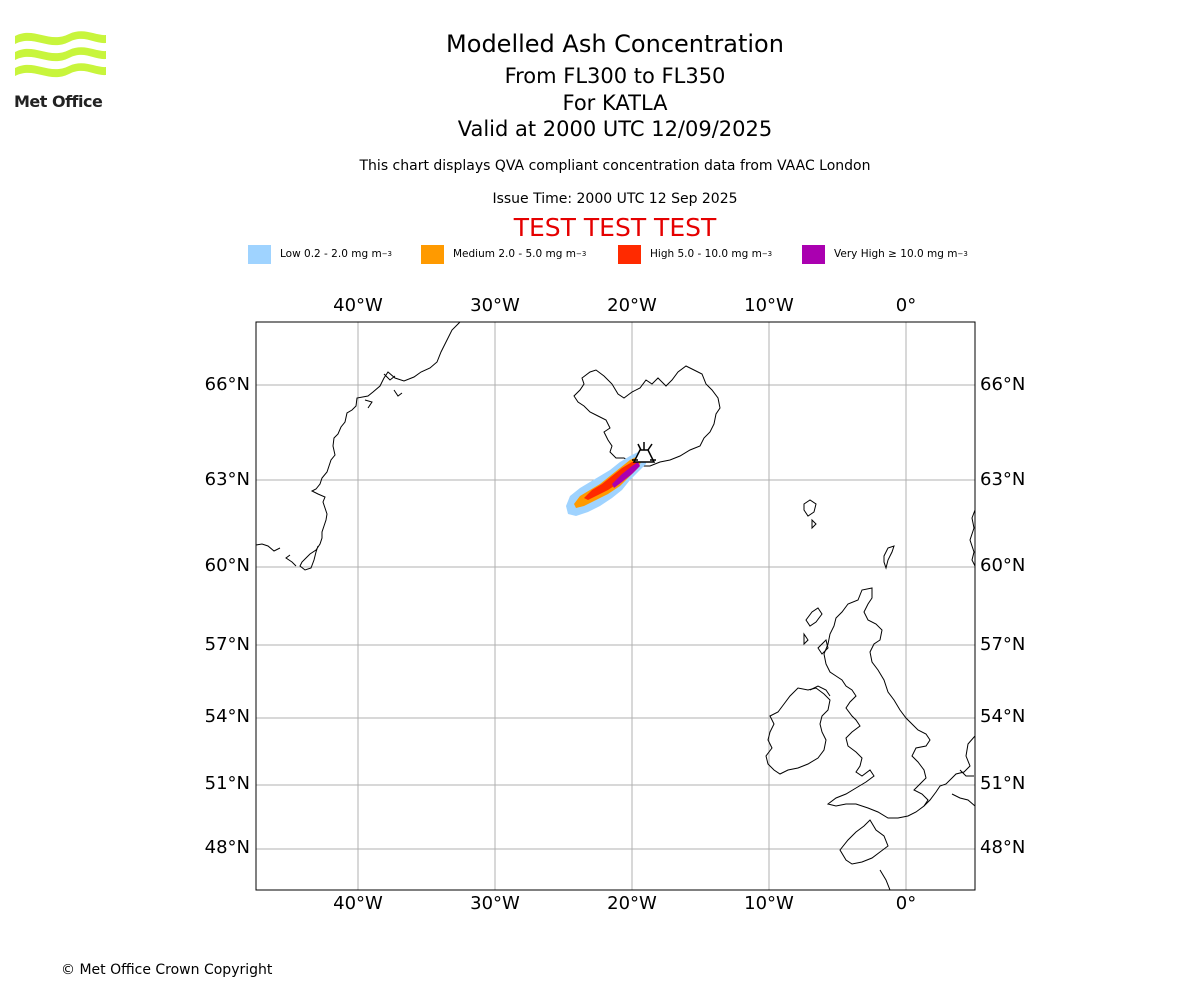 This screenshot has width=1200, height=1000. What do you see at coordinates (259, 254) in the screenshot?
I see `legend-swatch-low` at bounding box center [259, 254].